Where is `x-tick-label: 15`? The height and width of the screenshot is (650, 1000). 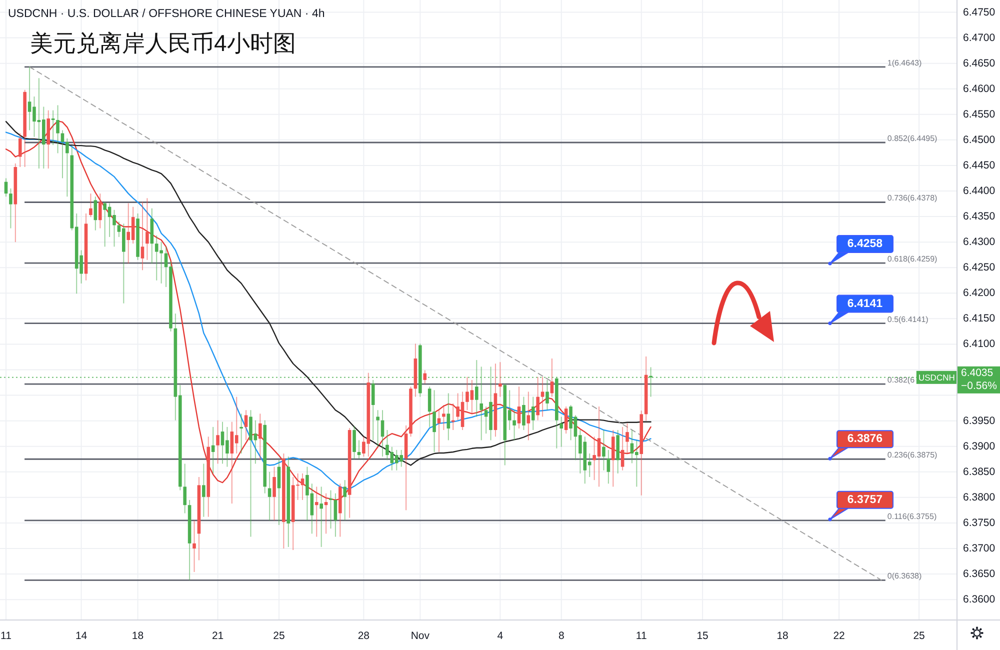 x-tick-label: 15 is located at coordinates (702, 636).